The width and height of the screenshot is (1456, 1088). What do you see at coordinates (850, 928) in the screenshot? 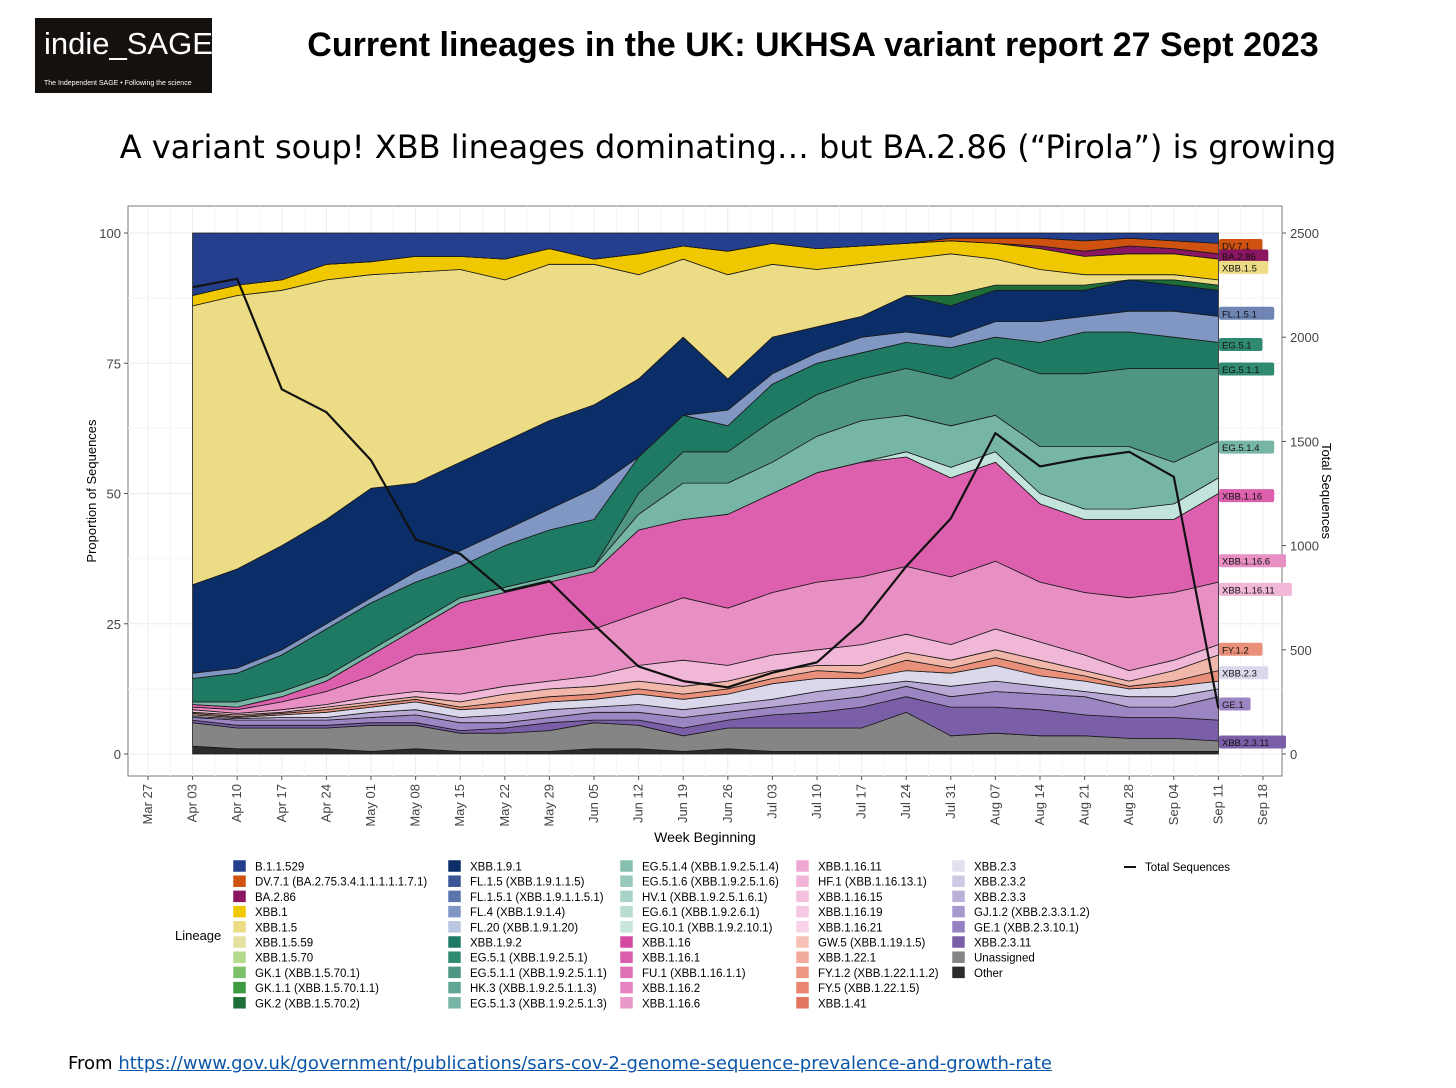
I see `legend-label: XBB.1.16.21` at bounding box center [850, 928].